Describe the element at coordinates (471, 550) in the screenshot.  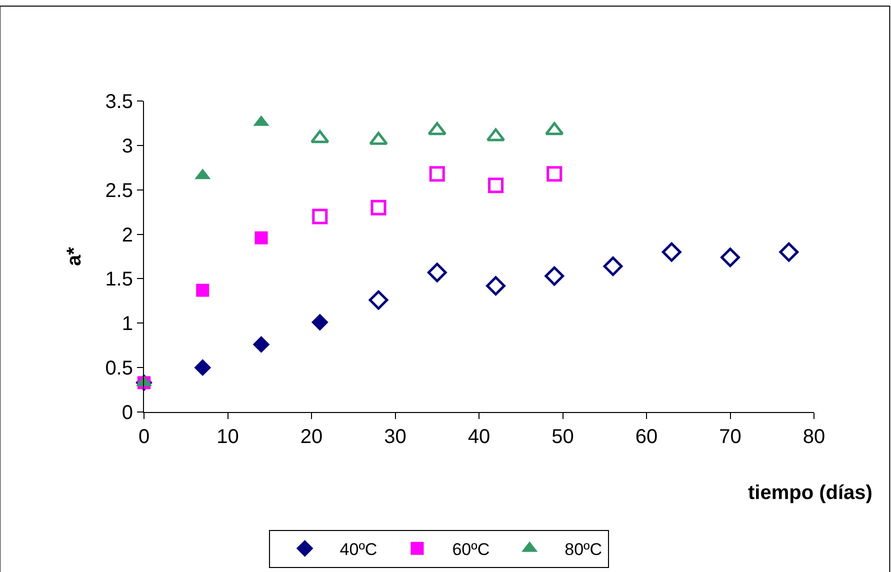
I see `legend-label: 60ºC` at that location.